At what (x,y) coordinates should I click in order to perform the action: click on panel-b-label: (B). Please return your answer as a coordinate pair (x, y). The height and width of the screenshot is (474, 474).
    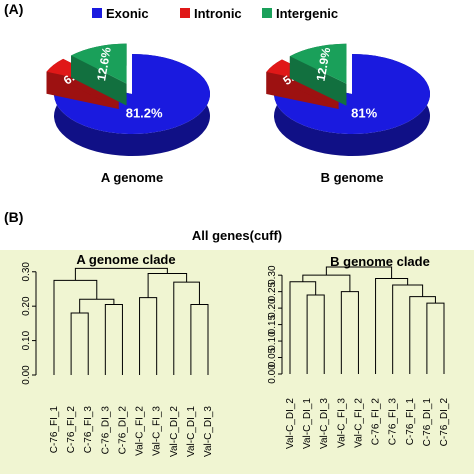
    Looking at the image, I should click on (13, 217).